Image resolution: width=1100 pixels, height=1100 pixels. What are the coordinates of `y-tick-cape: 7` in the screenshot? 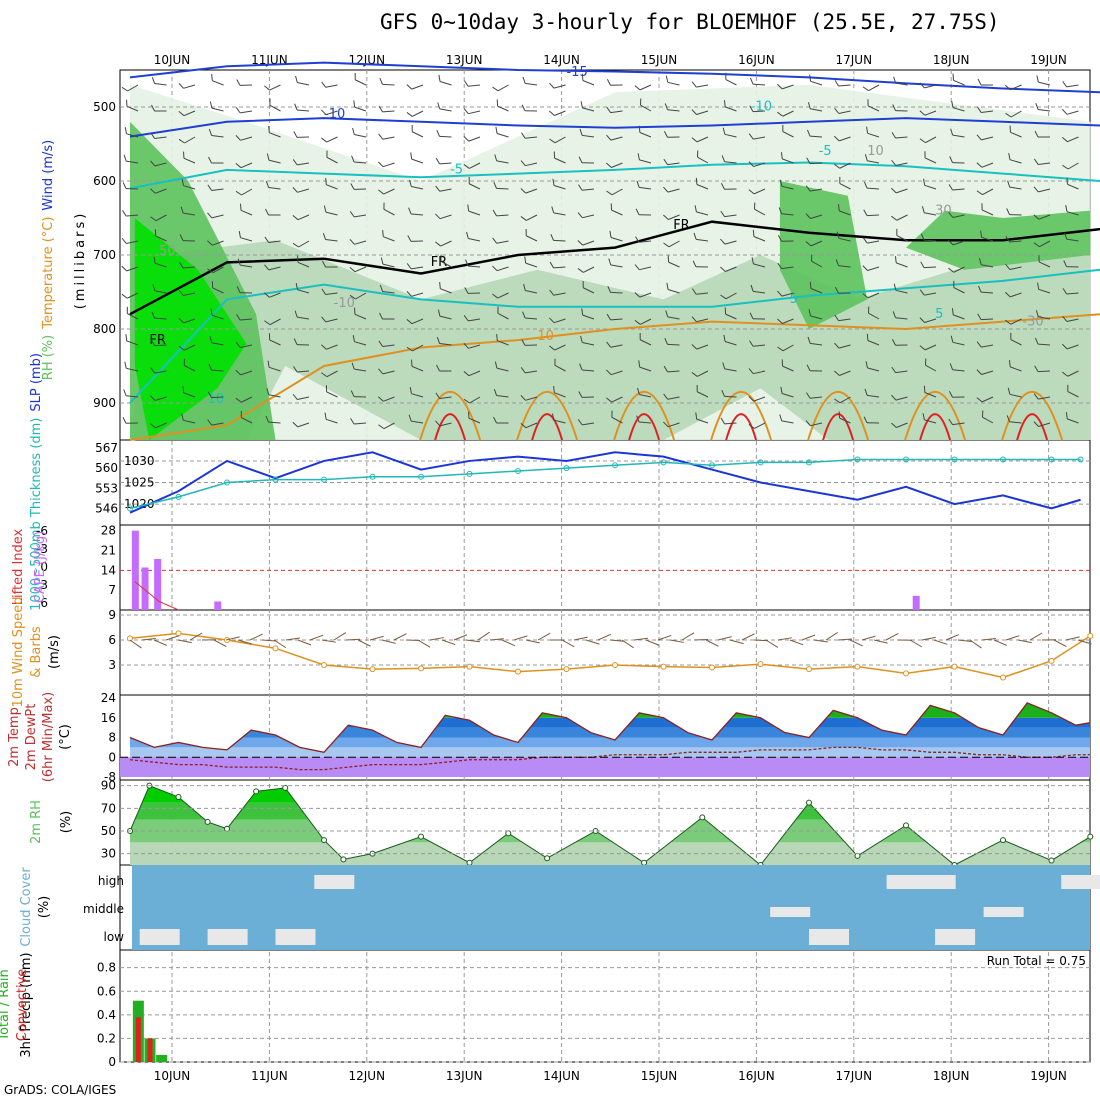 It's located at (112, 590).